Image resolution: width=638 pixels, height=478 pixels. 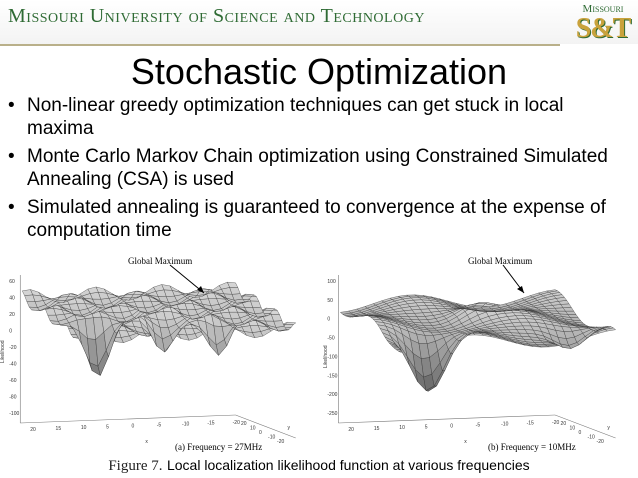 I want to click on global-maximum-arrow, so click(x=187, y=279).